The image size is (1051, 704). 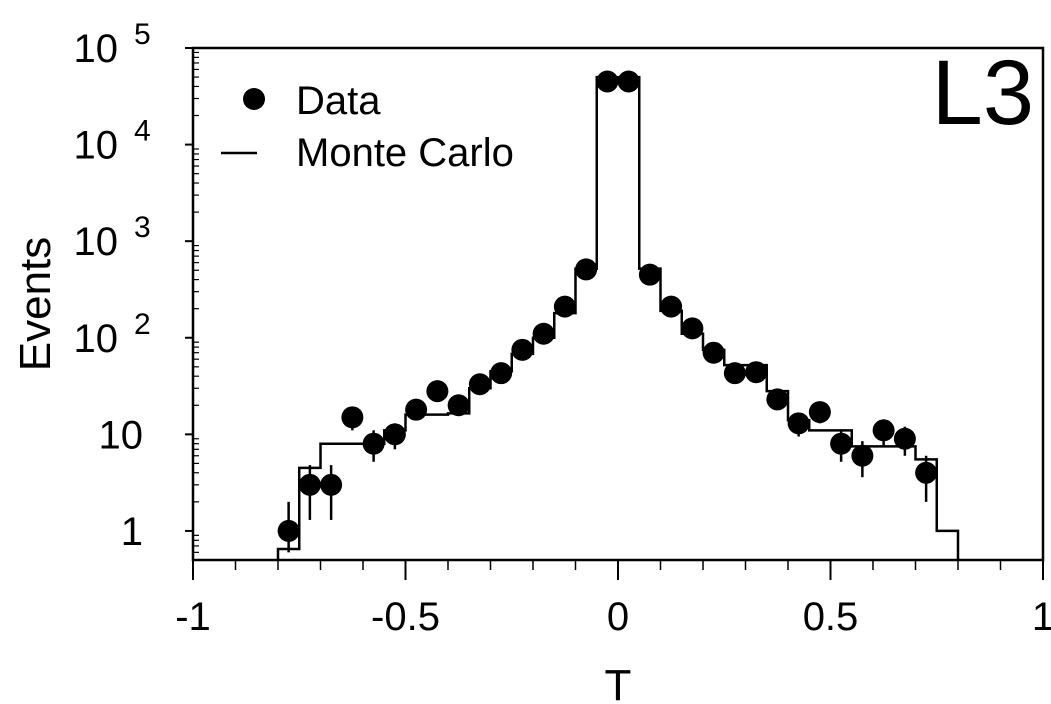 What do you see at coordinates (133, 286) in the screenshot?
I see `y-axis-ticks: 1 10 10 2 10 3 10 4 10 5` at bounding box center [133, 286].